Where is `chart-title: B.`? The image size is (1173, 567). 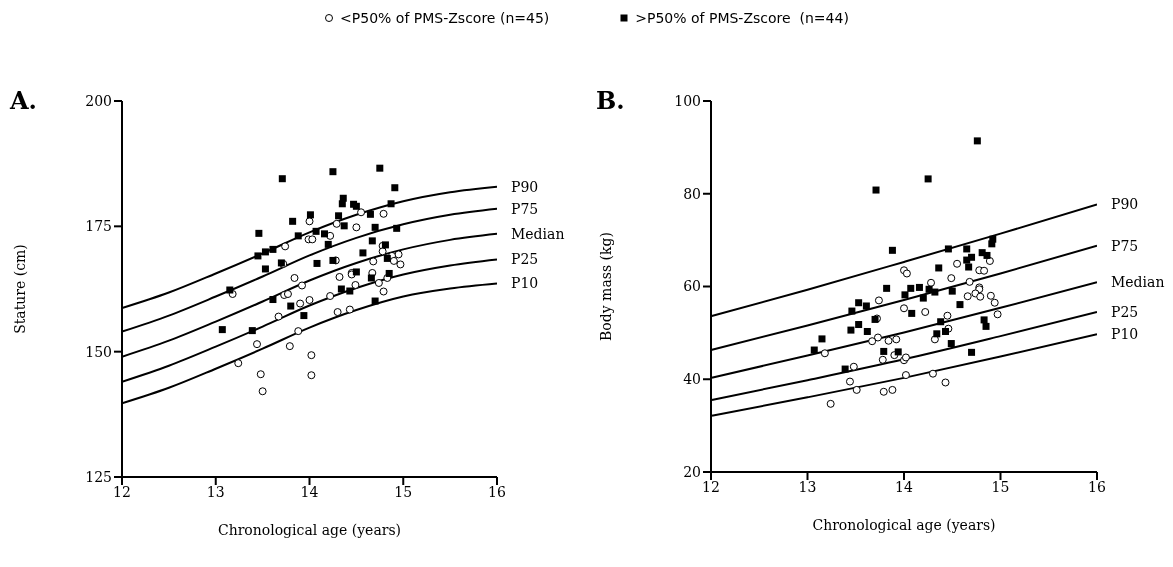
chart-title: B. is located at coordinates (610, 100).